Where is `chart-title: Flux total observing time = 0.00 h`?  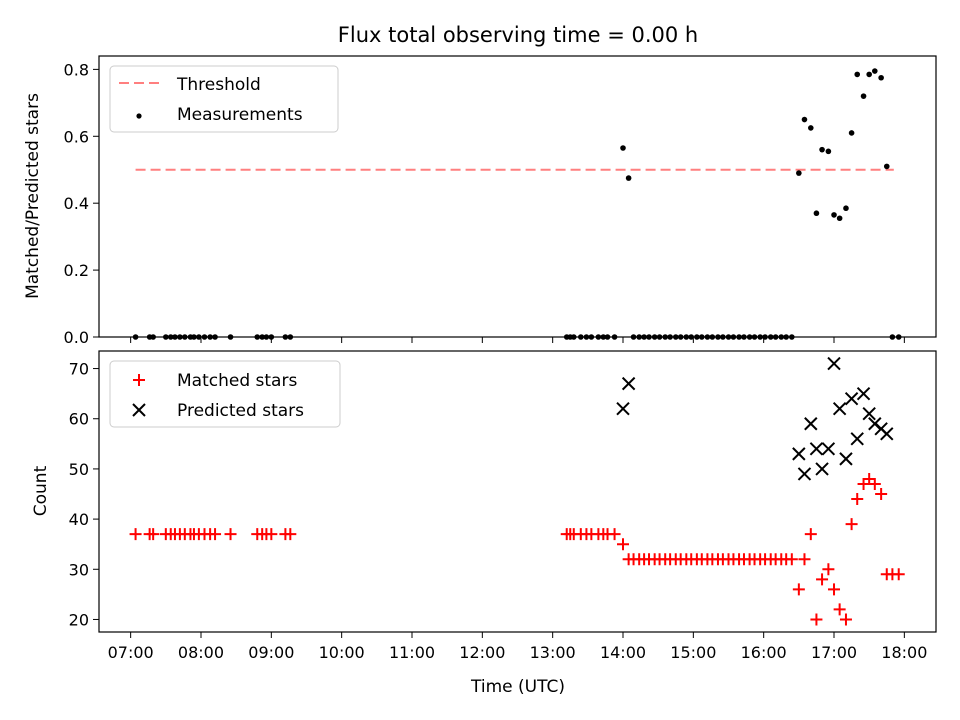 chart-title: Flux total observing time = 0.00 h is located at coordinates (518, 35).